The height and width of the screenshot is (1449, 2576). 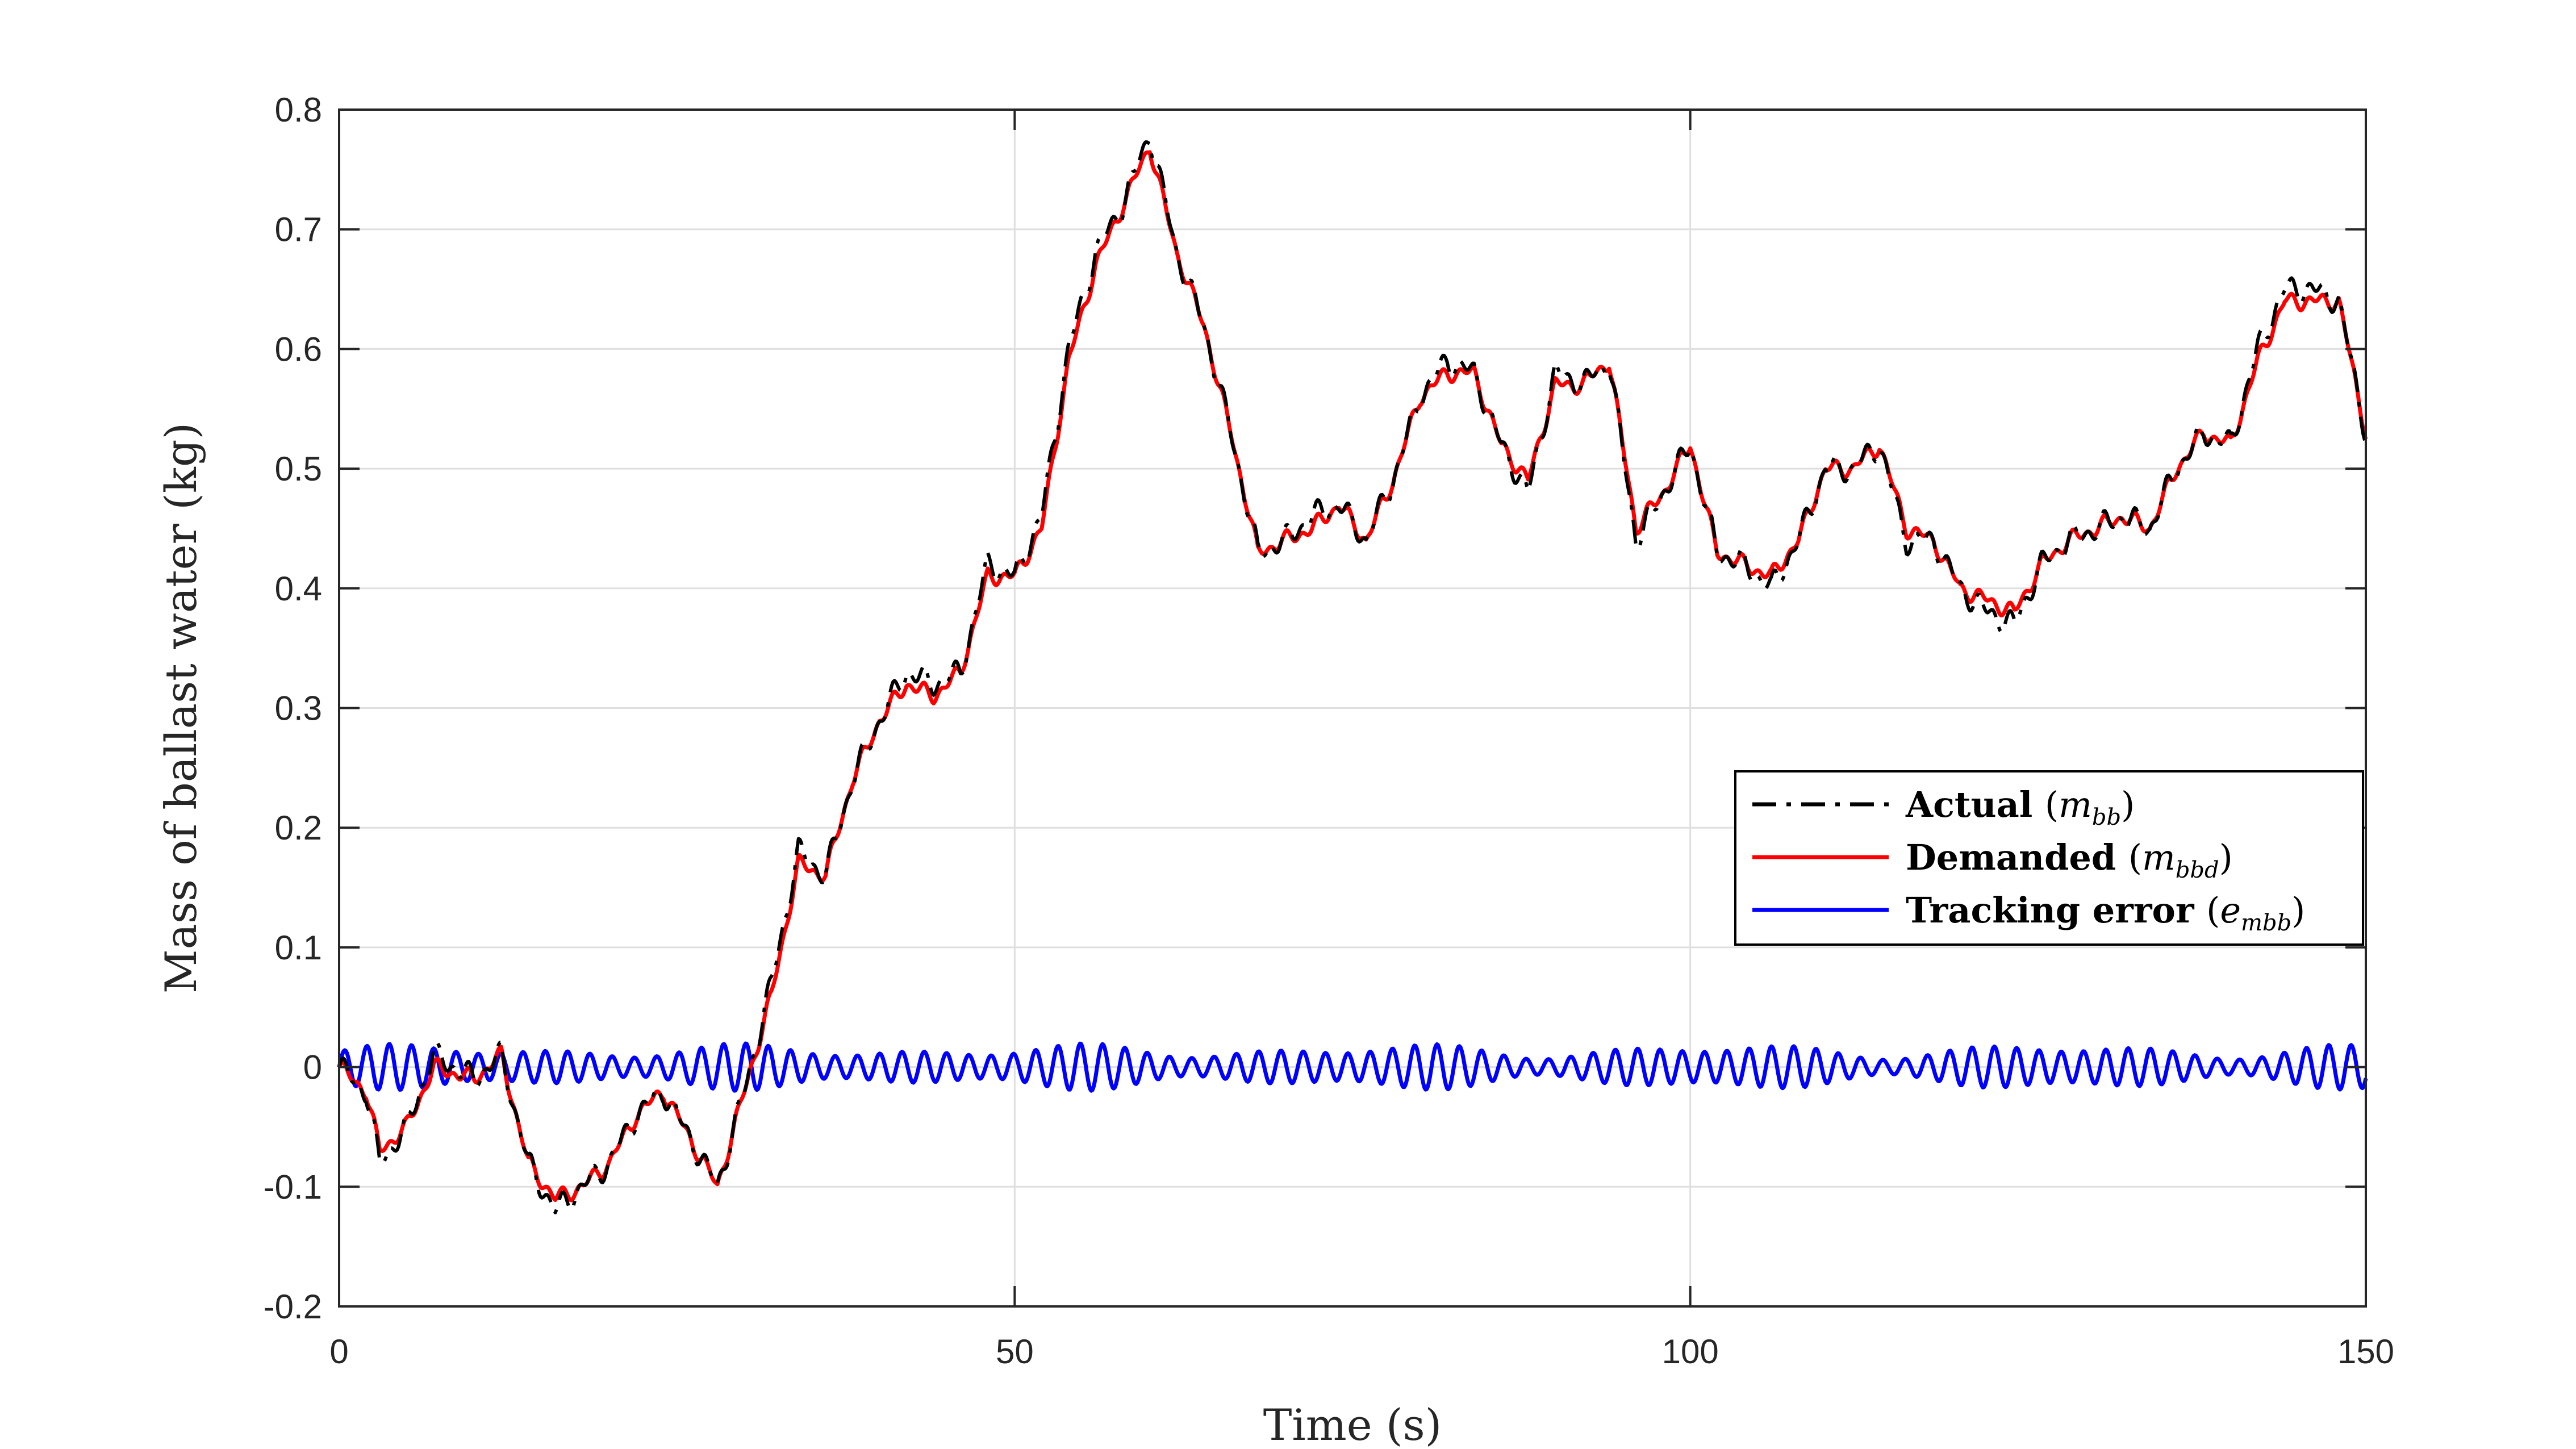 I want to click on x-tick-label: 100, so click(x=1691, y=1352).